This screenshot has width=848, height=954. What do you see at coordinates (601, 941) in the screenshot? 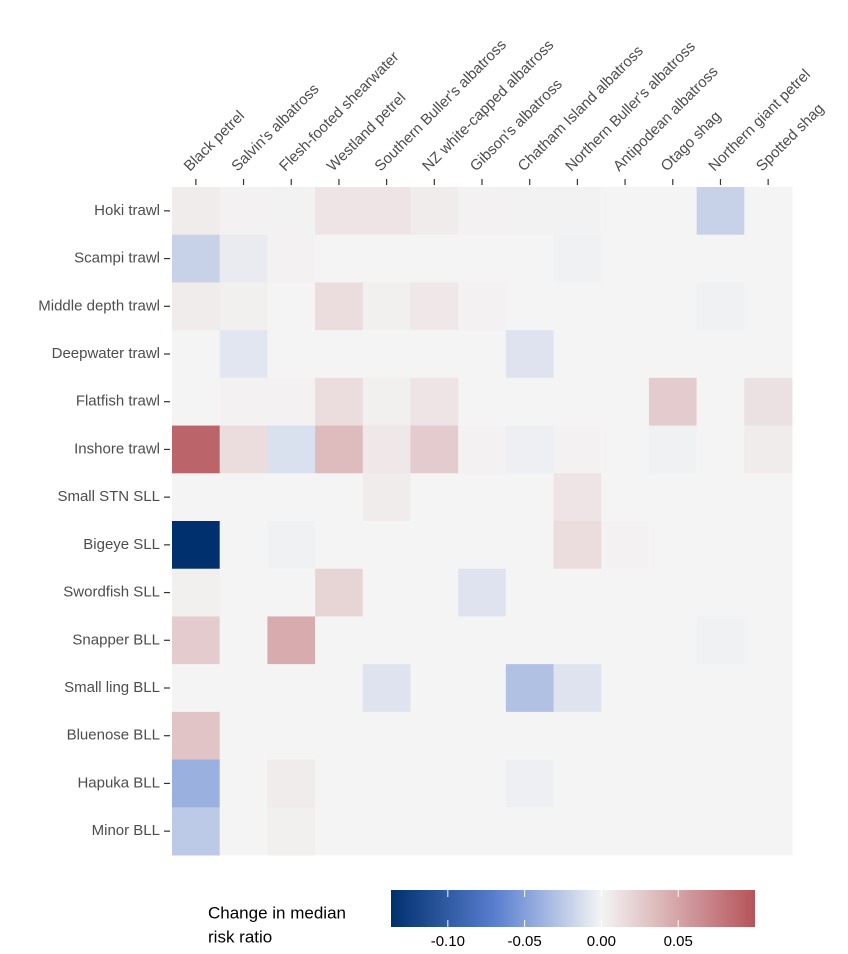
I see `colorbar-tick-label: 0.00` at bounding box center [601, 941].